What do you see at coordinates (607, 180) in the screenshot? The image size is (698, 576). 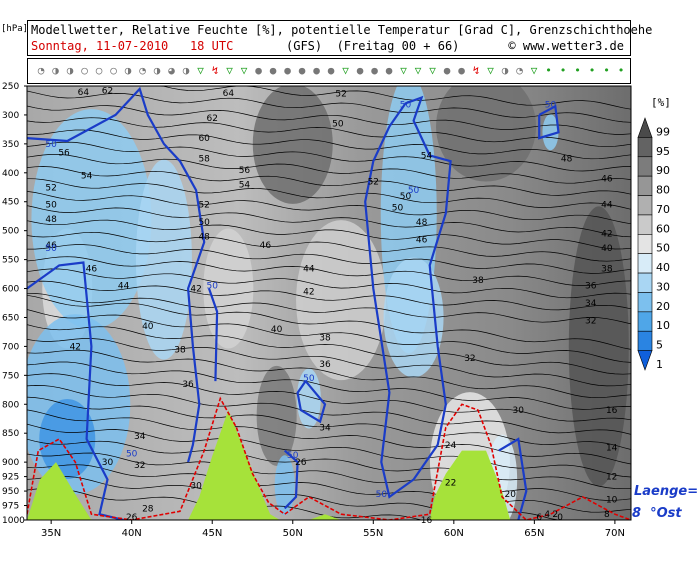 I see `theta-label: 46` at bounding box center [607, 180].